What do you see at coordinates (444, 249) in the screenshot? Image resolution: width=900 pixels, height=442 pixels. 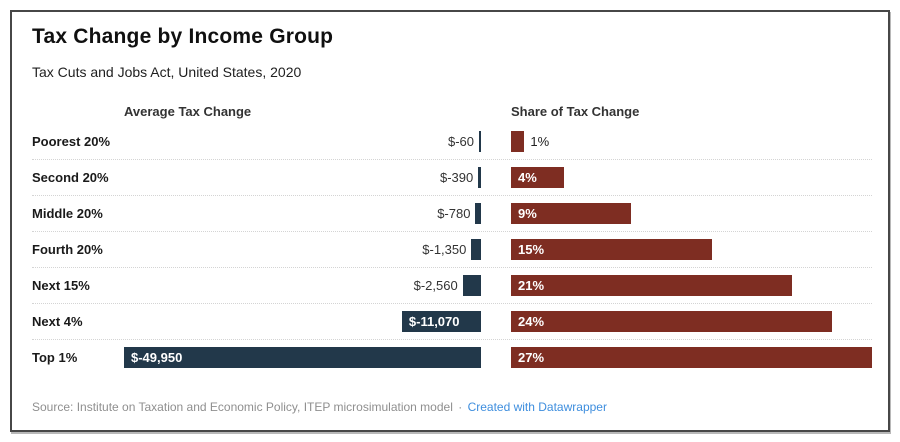 I see `avg-tax-change-value: $-1,350` at bounding box center [444, 249].